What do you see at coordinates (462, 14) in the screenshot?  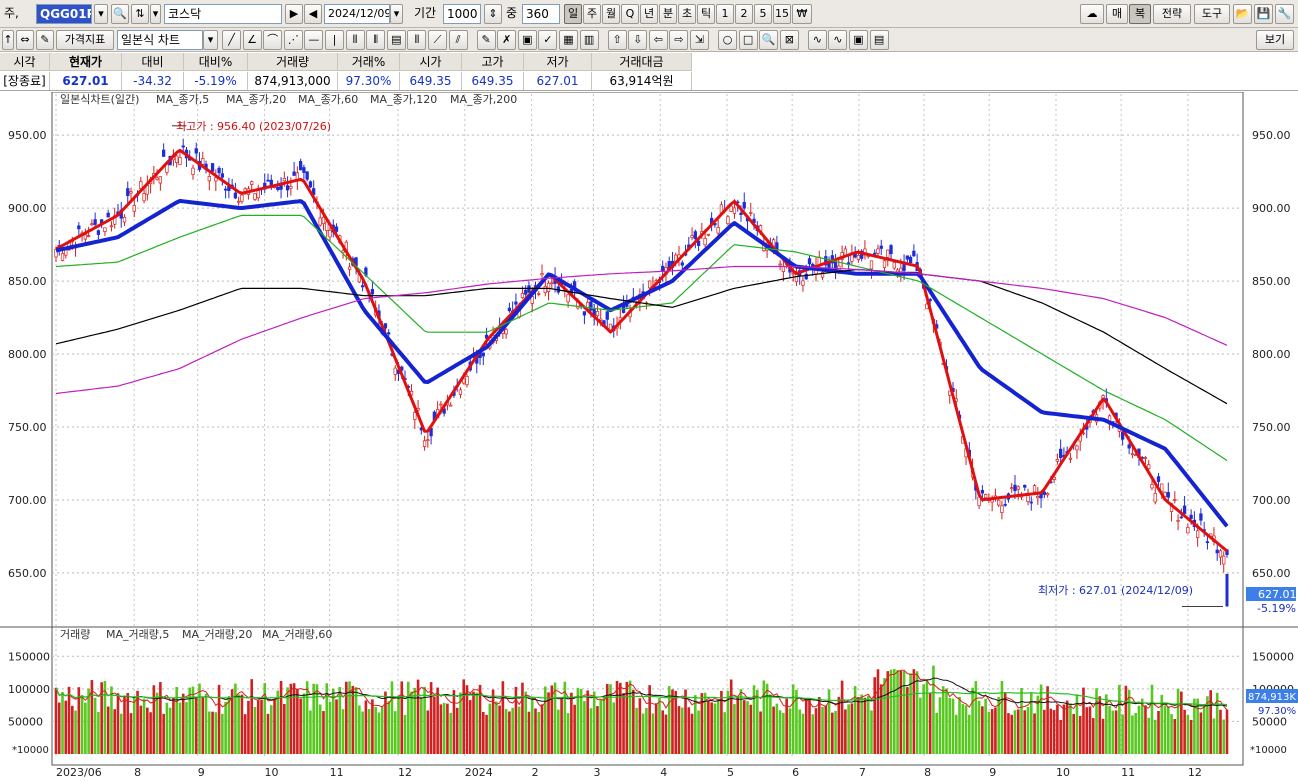 I see `period-input: 1000` at bounding box center [462, 14].